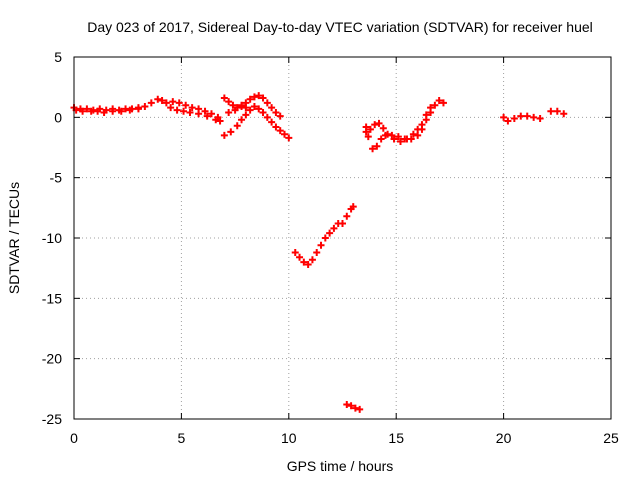 The width and height of the screenshot is (640, 480). I want to click on x-tick-label: 10, so click(289, 438).